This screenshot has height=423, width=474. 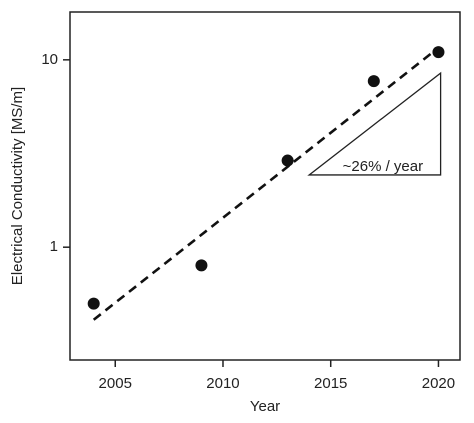 What do you see at coordinates (383, 166) in the screenshot?
I see `annotation-text: ~26% / year` at bounding box center [383, 166].